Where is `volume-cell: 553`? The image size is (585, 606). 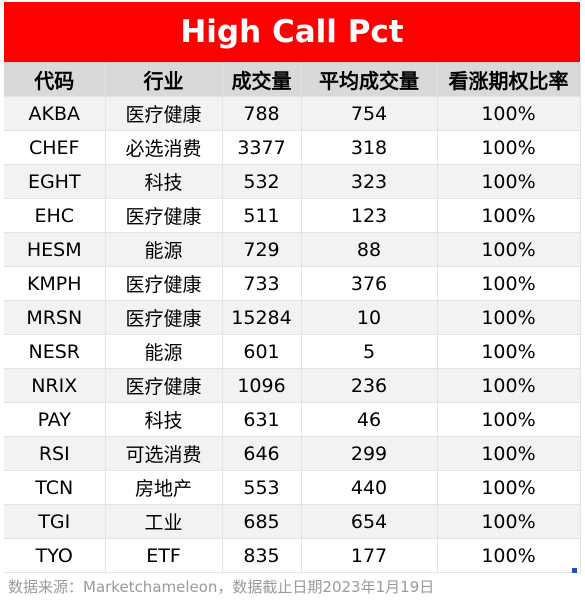
volume-cell: 553 is located at coordinates (262, 487).